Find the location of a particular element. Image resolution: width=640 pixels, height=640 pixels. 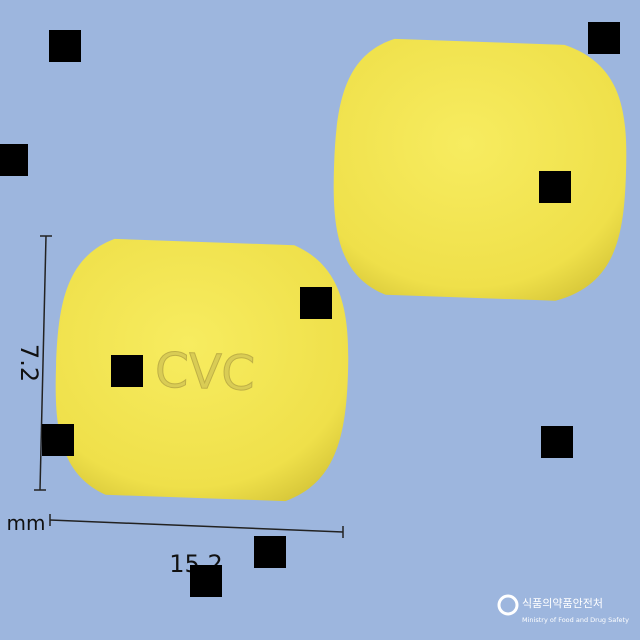

logo-korean: 식품의약품안전처 is located at coordinates (562, 603).